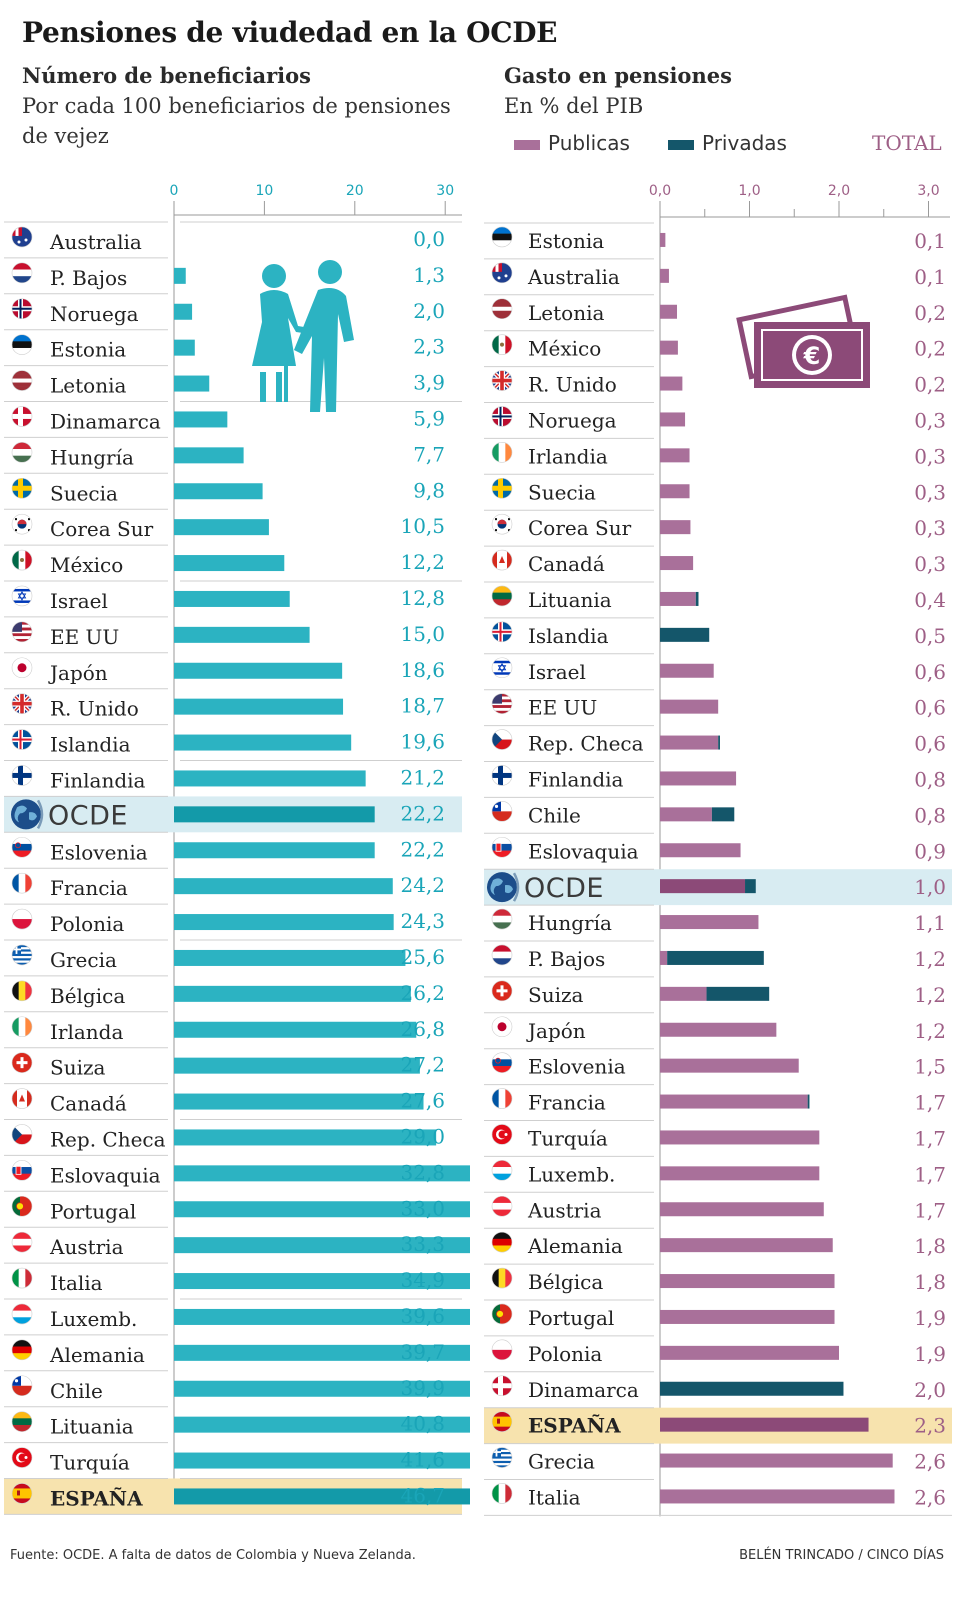  Describe the element at coordinates (86, 1032) in the screenshot. I see `left-label-irlanda: Irlanda` at that location.